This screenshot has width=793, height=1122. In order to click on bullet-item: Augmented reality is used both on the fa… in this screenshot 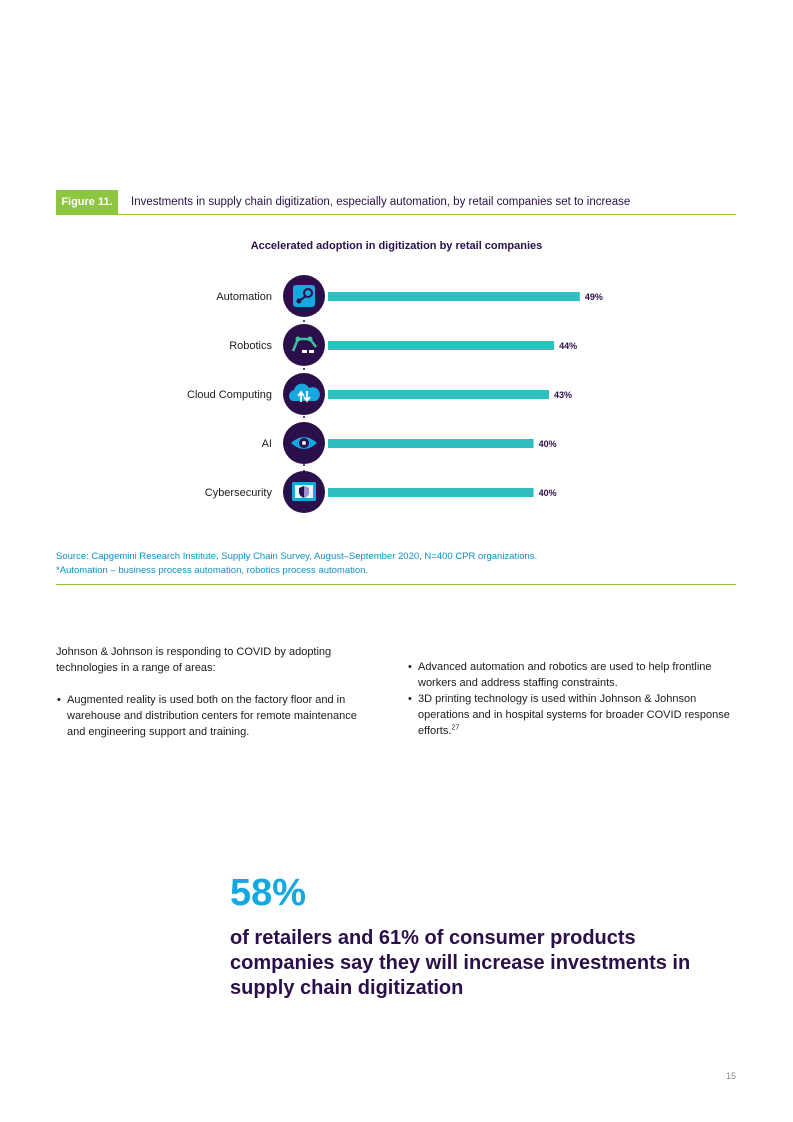, I will do `click(211, 716)`.